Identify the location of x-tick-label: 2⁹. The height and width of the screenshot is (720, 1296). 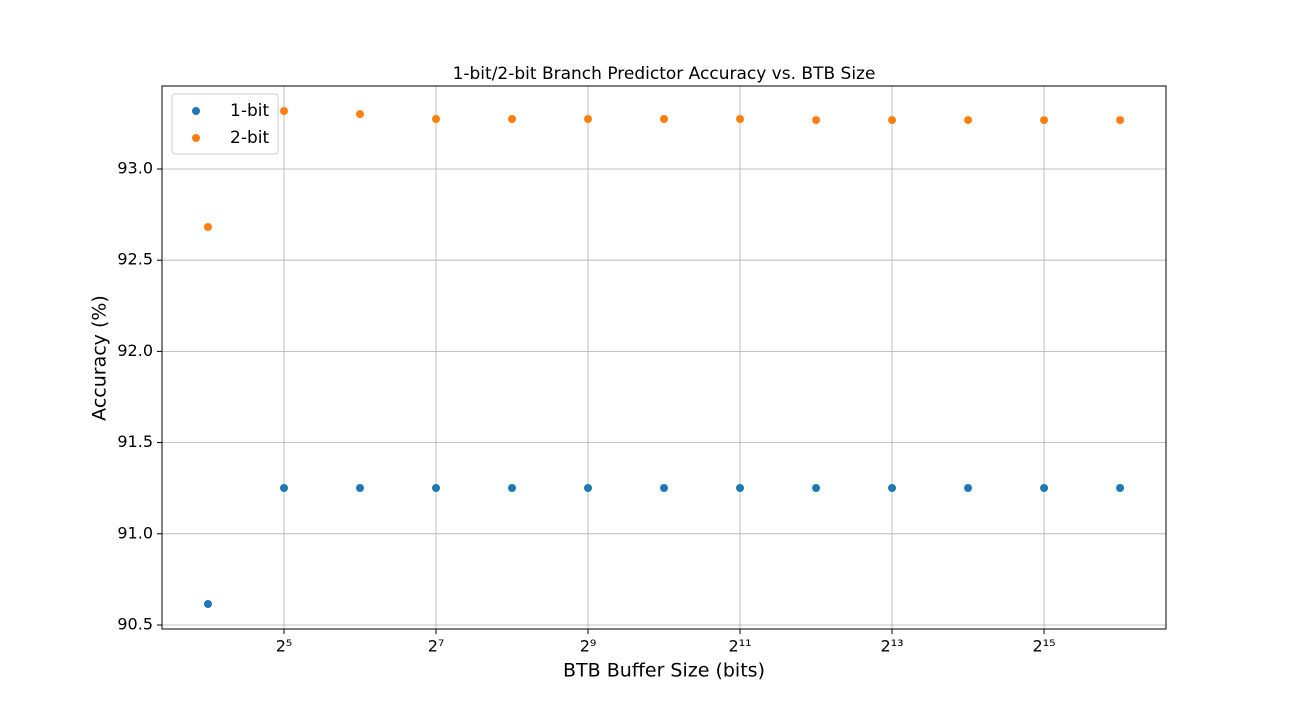
(588, 646).